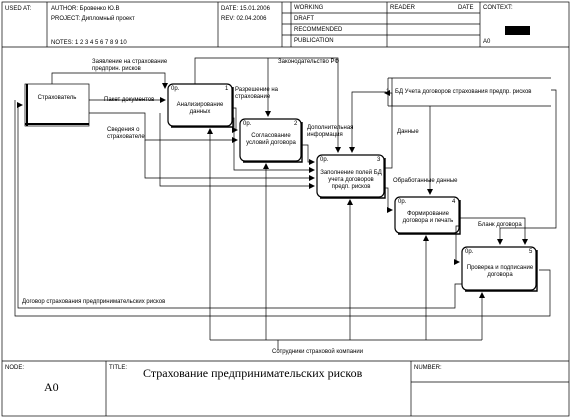 The height and width of the screenshot is (419, 572). I want to click on strahovatel-box, so click(57, 105).